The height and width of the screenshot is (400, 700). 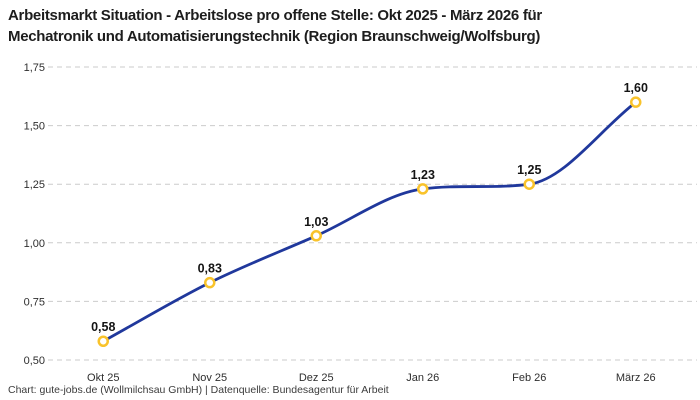 I want to click on x-axis-label: Nov 25, so click(x=209, y=378).